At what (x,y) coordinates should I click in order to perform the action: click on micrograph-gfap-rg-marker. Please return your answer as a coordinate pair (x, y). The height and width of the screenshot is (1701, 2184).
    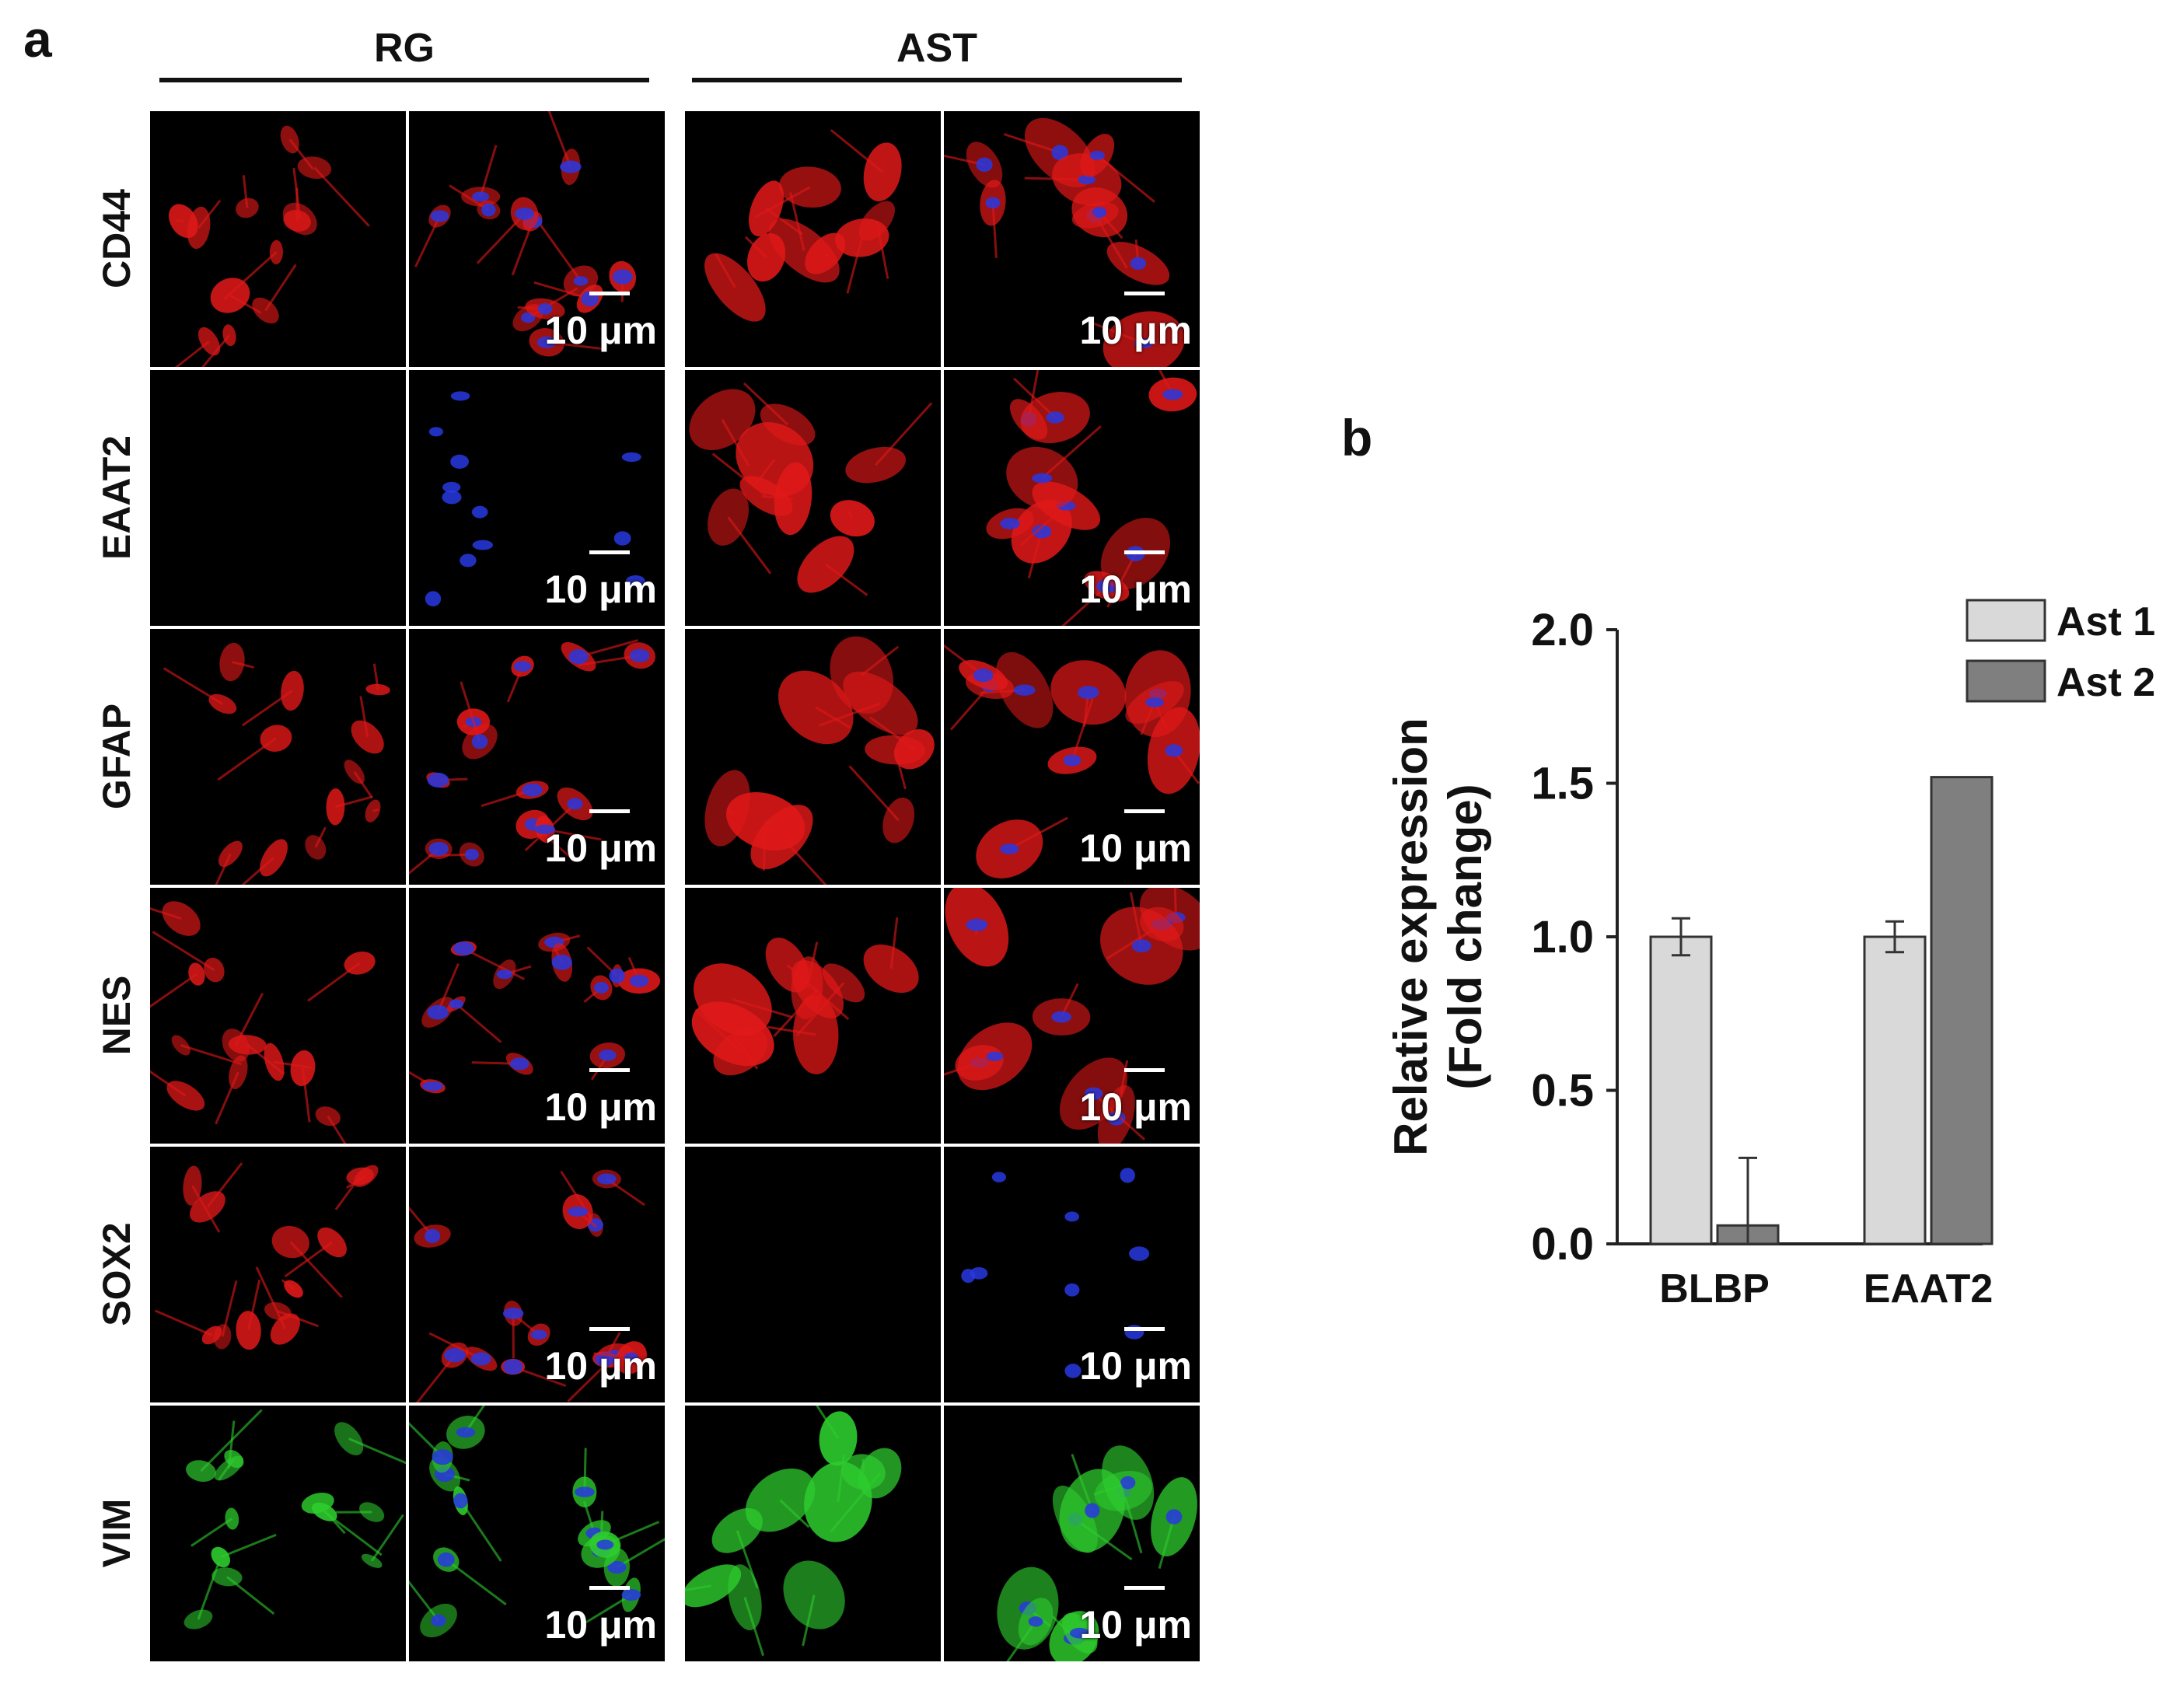
    Looking at the image, I should click on (278, 757).